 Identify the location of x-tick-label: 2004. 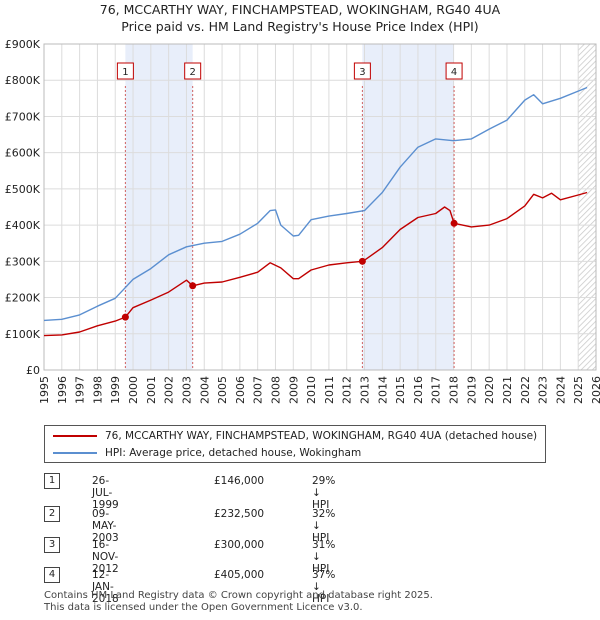
(204, 390).